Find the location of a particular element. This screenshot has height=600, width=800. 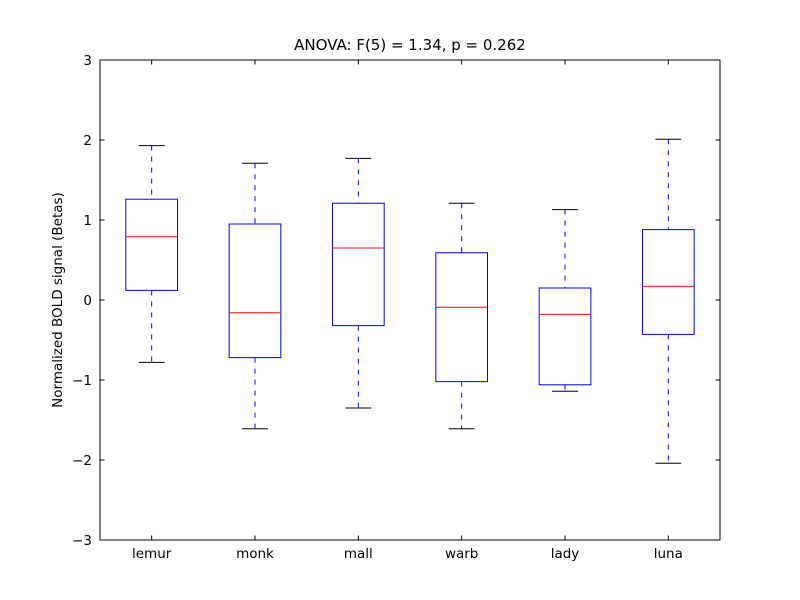

box-warb is located at coordinates (462, 317).